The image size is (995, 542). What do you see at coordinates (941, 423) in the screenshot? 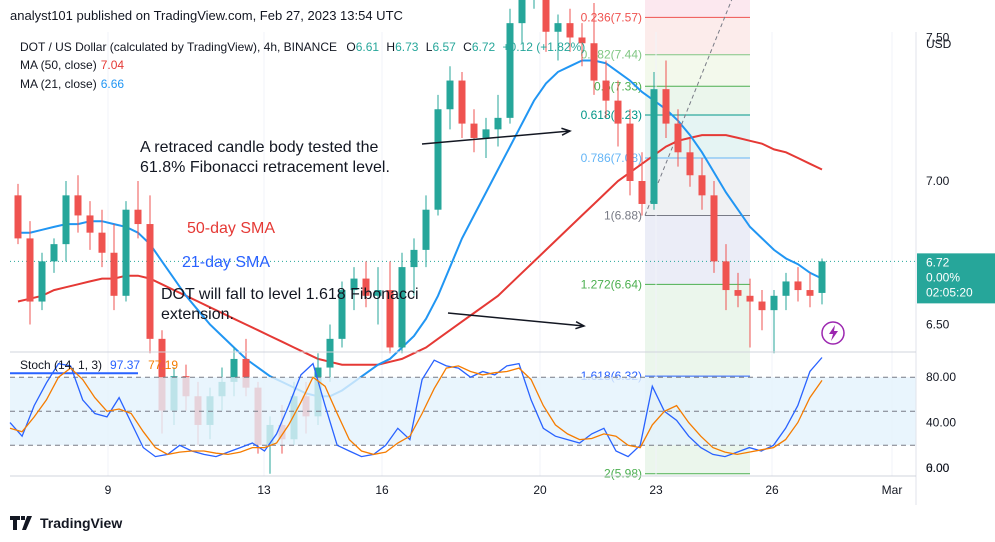
I see `stoch-tick-label: 40.00` at bounding box center [941, 423].